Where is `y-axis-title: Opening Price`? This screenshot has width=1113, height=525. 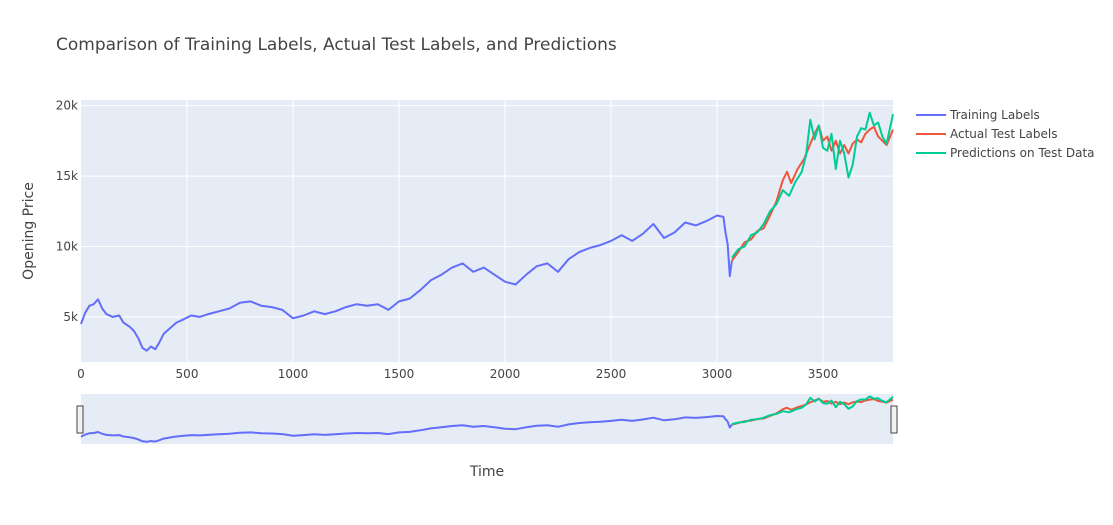 y-axis-title: Opening Price is located at coordinates (29, 231).